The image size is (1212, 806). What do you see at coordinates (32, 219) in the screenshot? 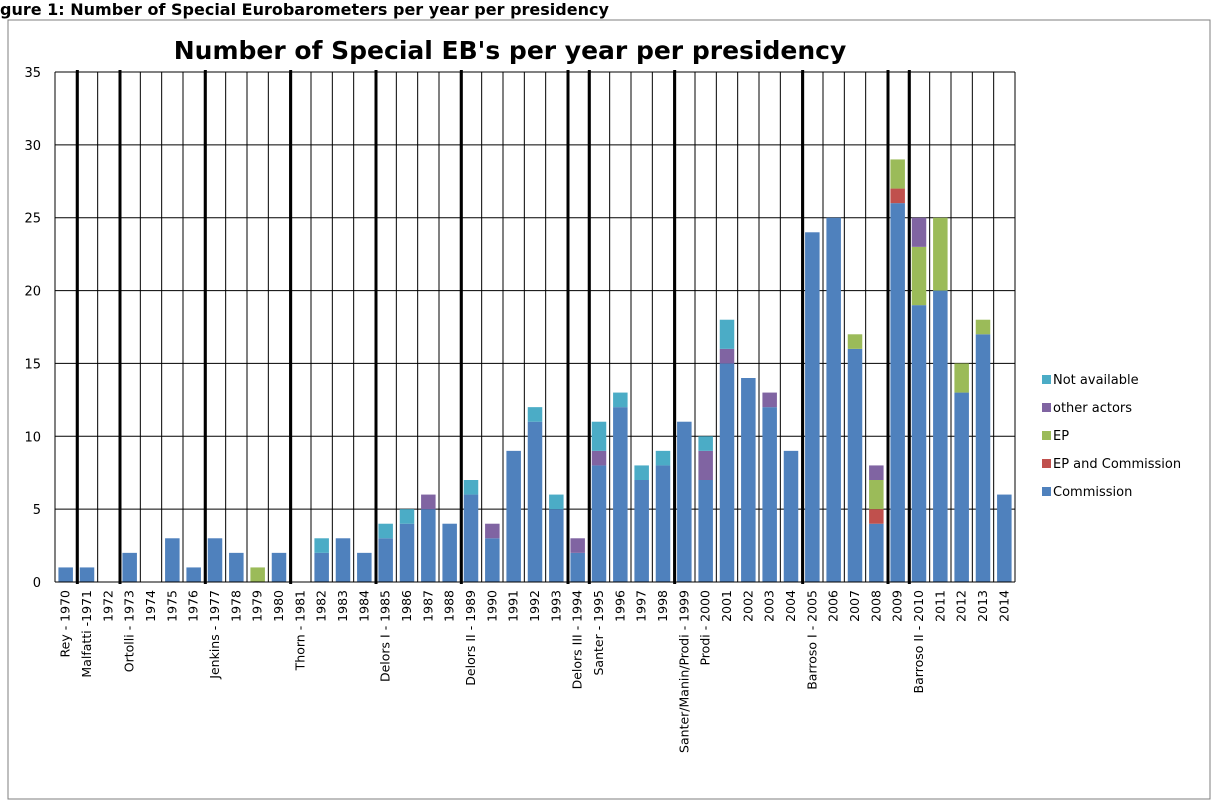
I see `y-tick-label: 25` at bounding box center [32, 219].